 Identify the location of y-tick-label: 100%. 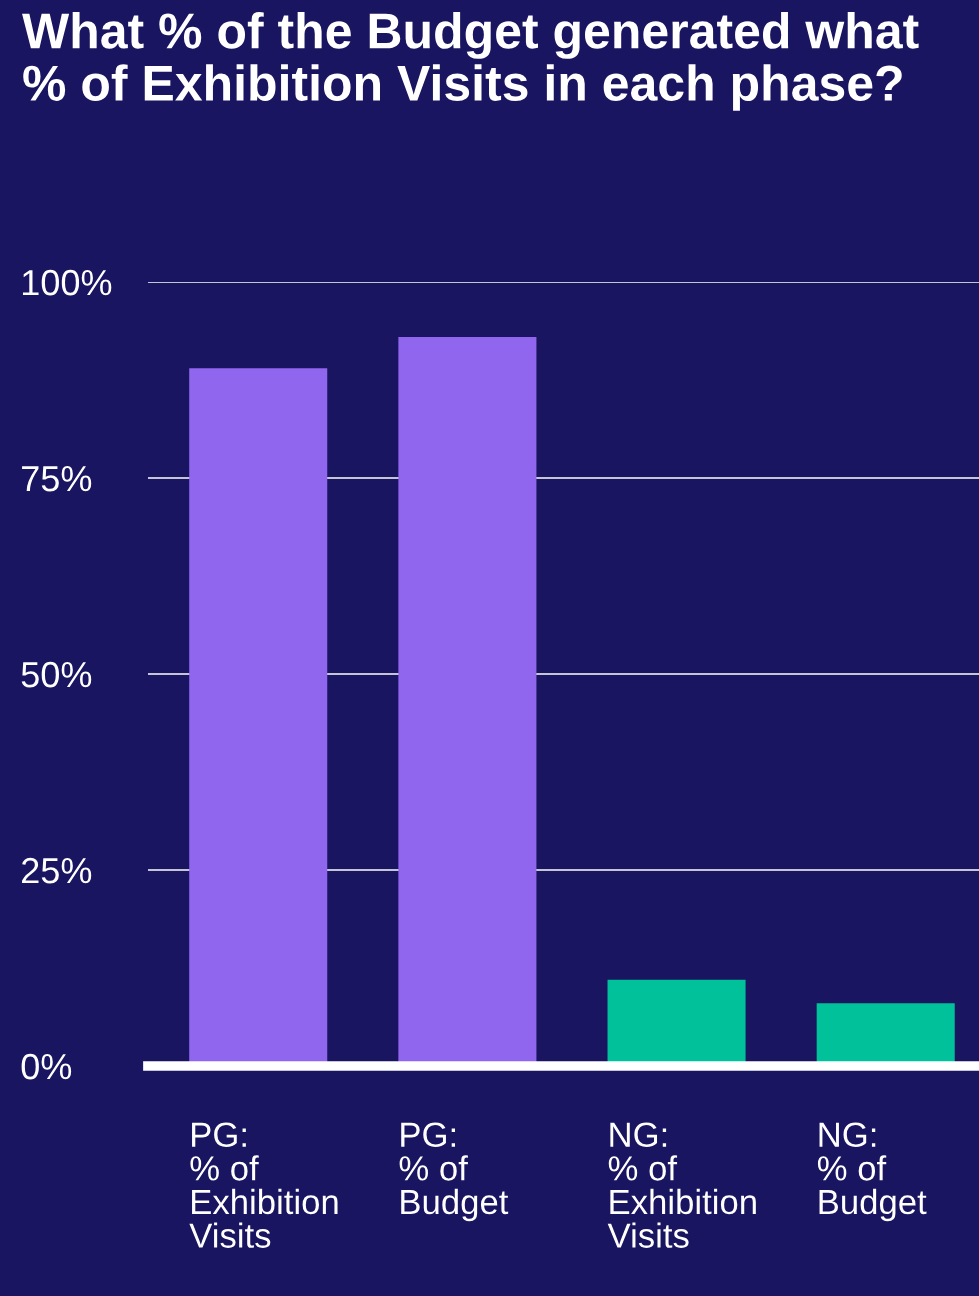
(67, 282).